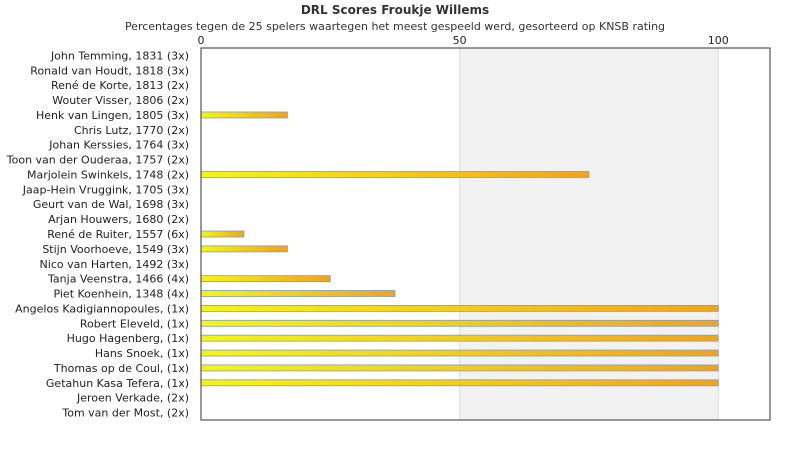 This screenshot has width=790, height=450. What do you see at coordinates (119, 55) in the screenshot?
I see `category-label: John Temming, 1831 (3x)` at bounding box center [119, 55].